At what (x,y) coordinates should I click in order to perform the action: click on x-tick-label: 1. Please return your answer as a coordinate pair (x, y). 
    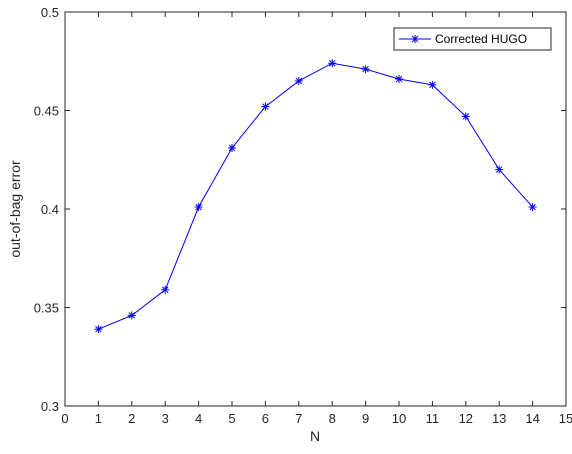
    Looking at the image, I should click on (98, 418).